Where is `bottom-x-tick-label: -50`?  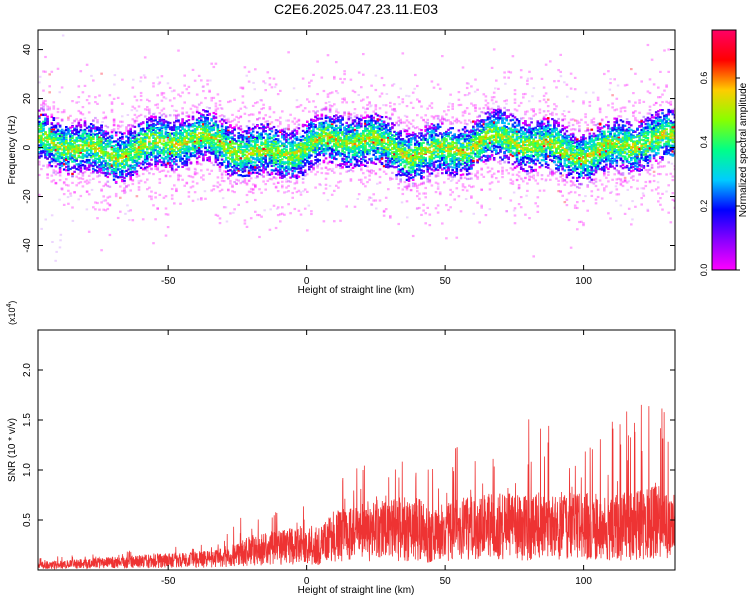
bottom-x-tick-label: -50 is located at coordinates (168, 581).